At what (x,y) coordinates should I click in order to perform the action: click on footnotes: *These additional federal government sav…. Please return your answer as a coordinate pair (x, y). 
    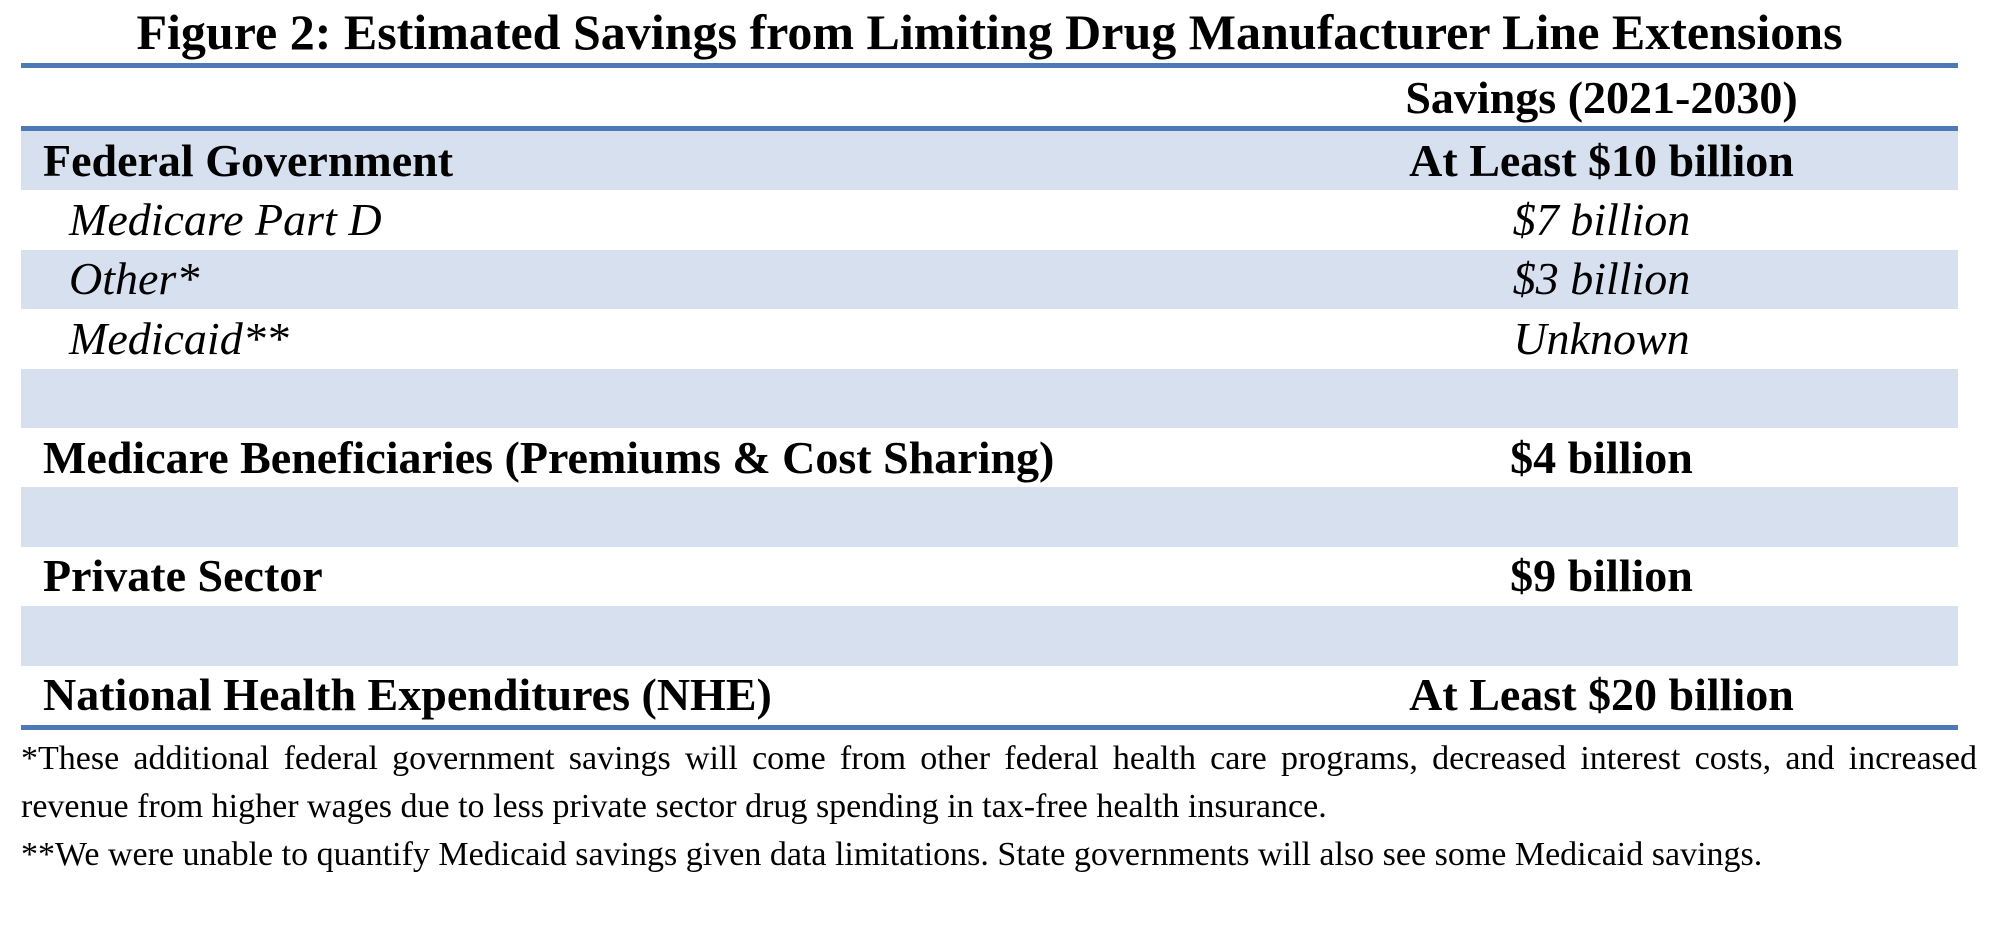
    Looking at the image, I should click on (999, 807).